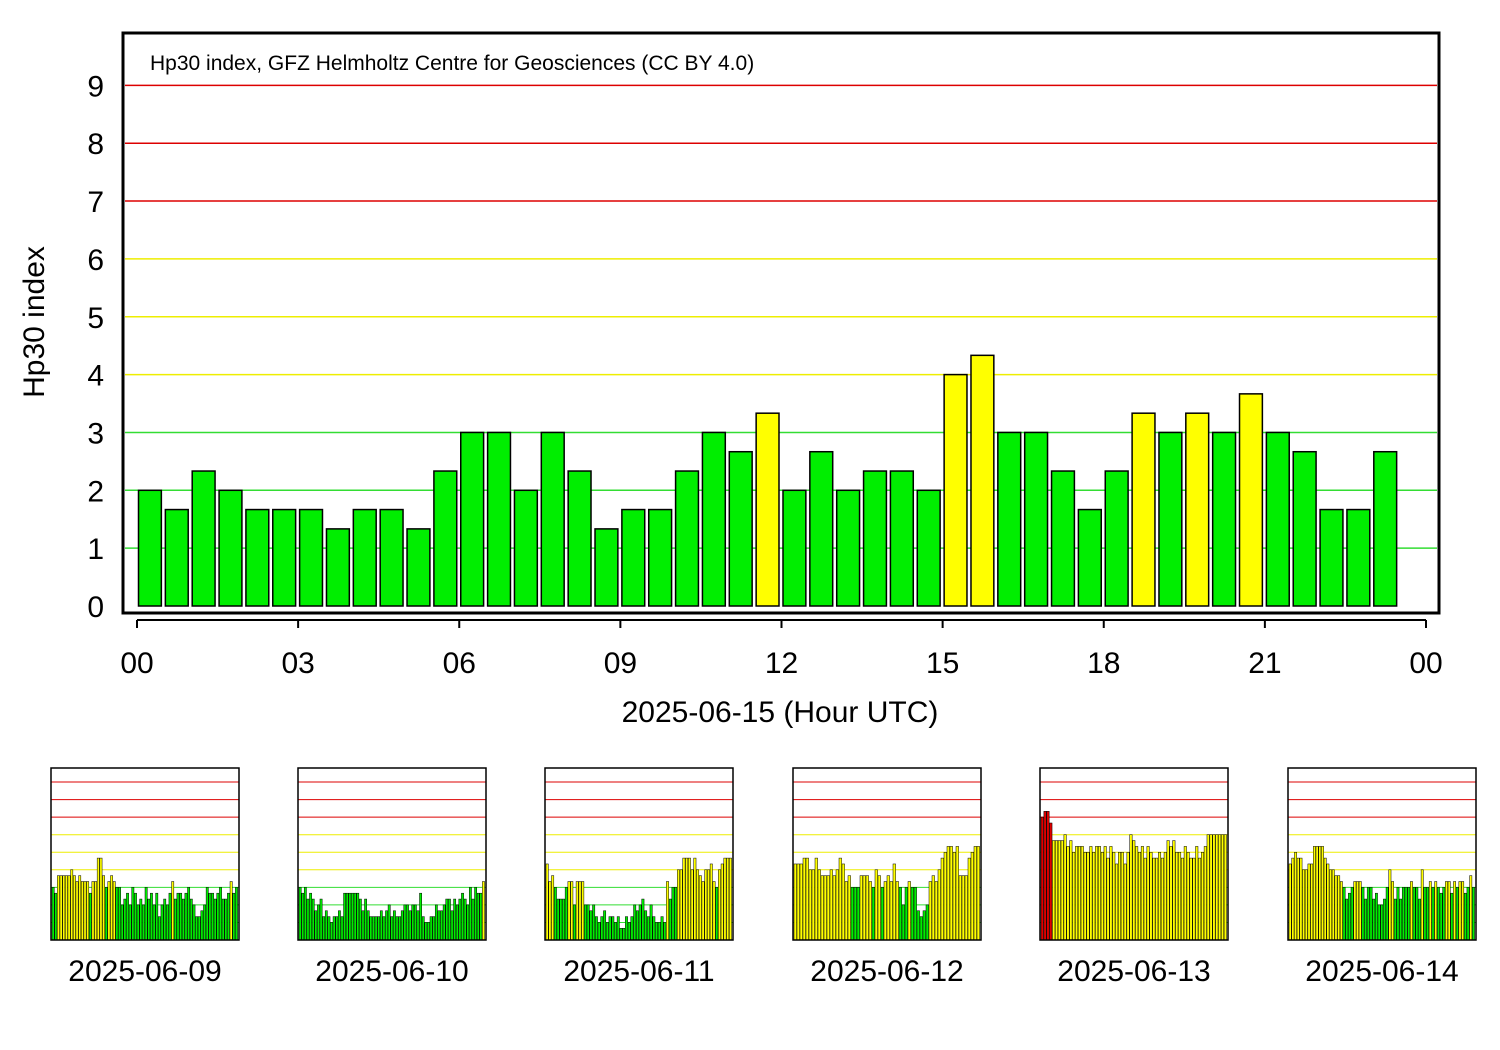 Image resolution: width=1500 pixels, height=1050 pixels. What do you see at coordinates (145, 971) in the screenshot?
I see `thumbnail-date-label: 2025-06-09` at bounding box center [145, 971].